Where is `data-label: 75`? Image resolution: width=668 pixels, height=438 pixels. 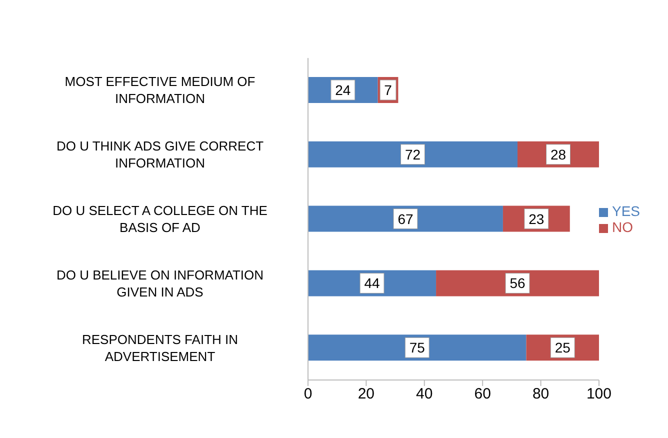
data-label: 75 is located at coordinates (417, 348).